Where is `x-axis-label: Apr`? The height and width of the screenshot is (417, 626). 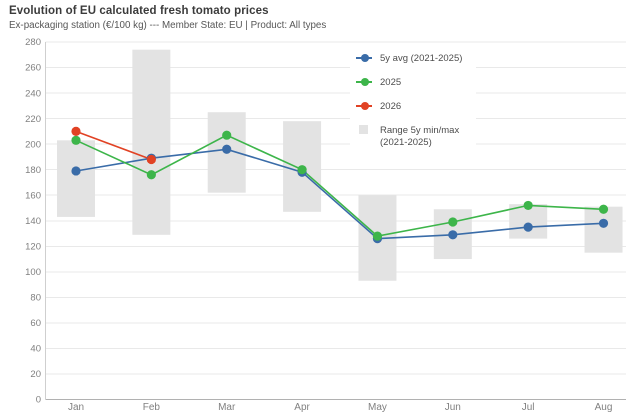 x-axis-label: Apr is located at coordinates (302, 407).